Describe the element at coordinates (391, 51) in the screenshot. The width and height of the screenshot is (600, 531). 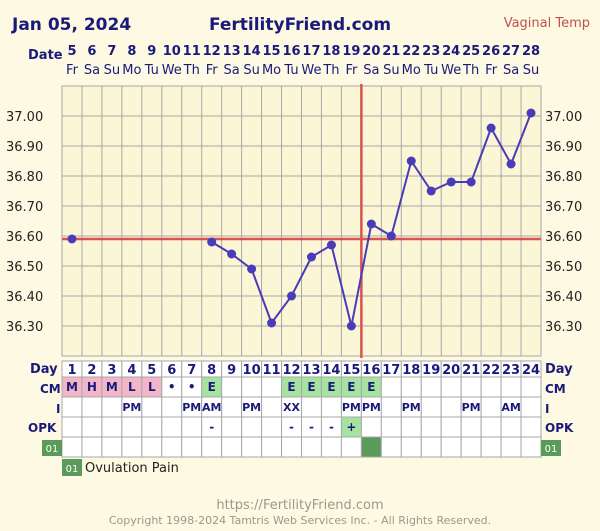
I see `date-label: 21` at that location.